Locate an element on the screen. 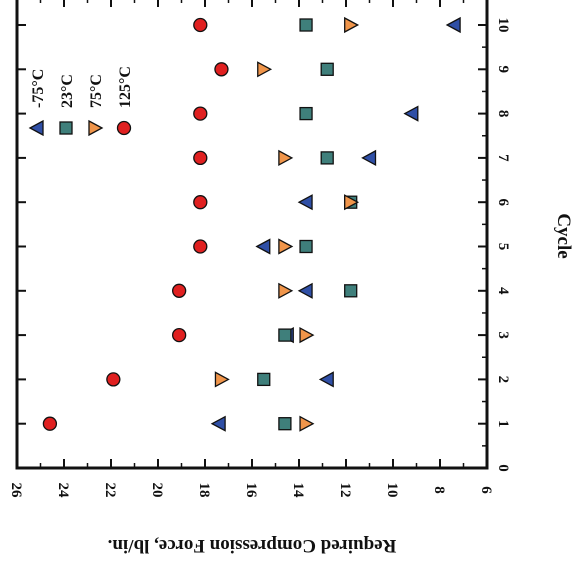 This screenshot has height=572, width=577. force-tick-label: 22 is located at coordinates (110, 490).